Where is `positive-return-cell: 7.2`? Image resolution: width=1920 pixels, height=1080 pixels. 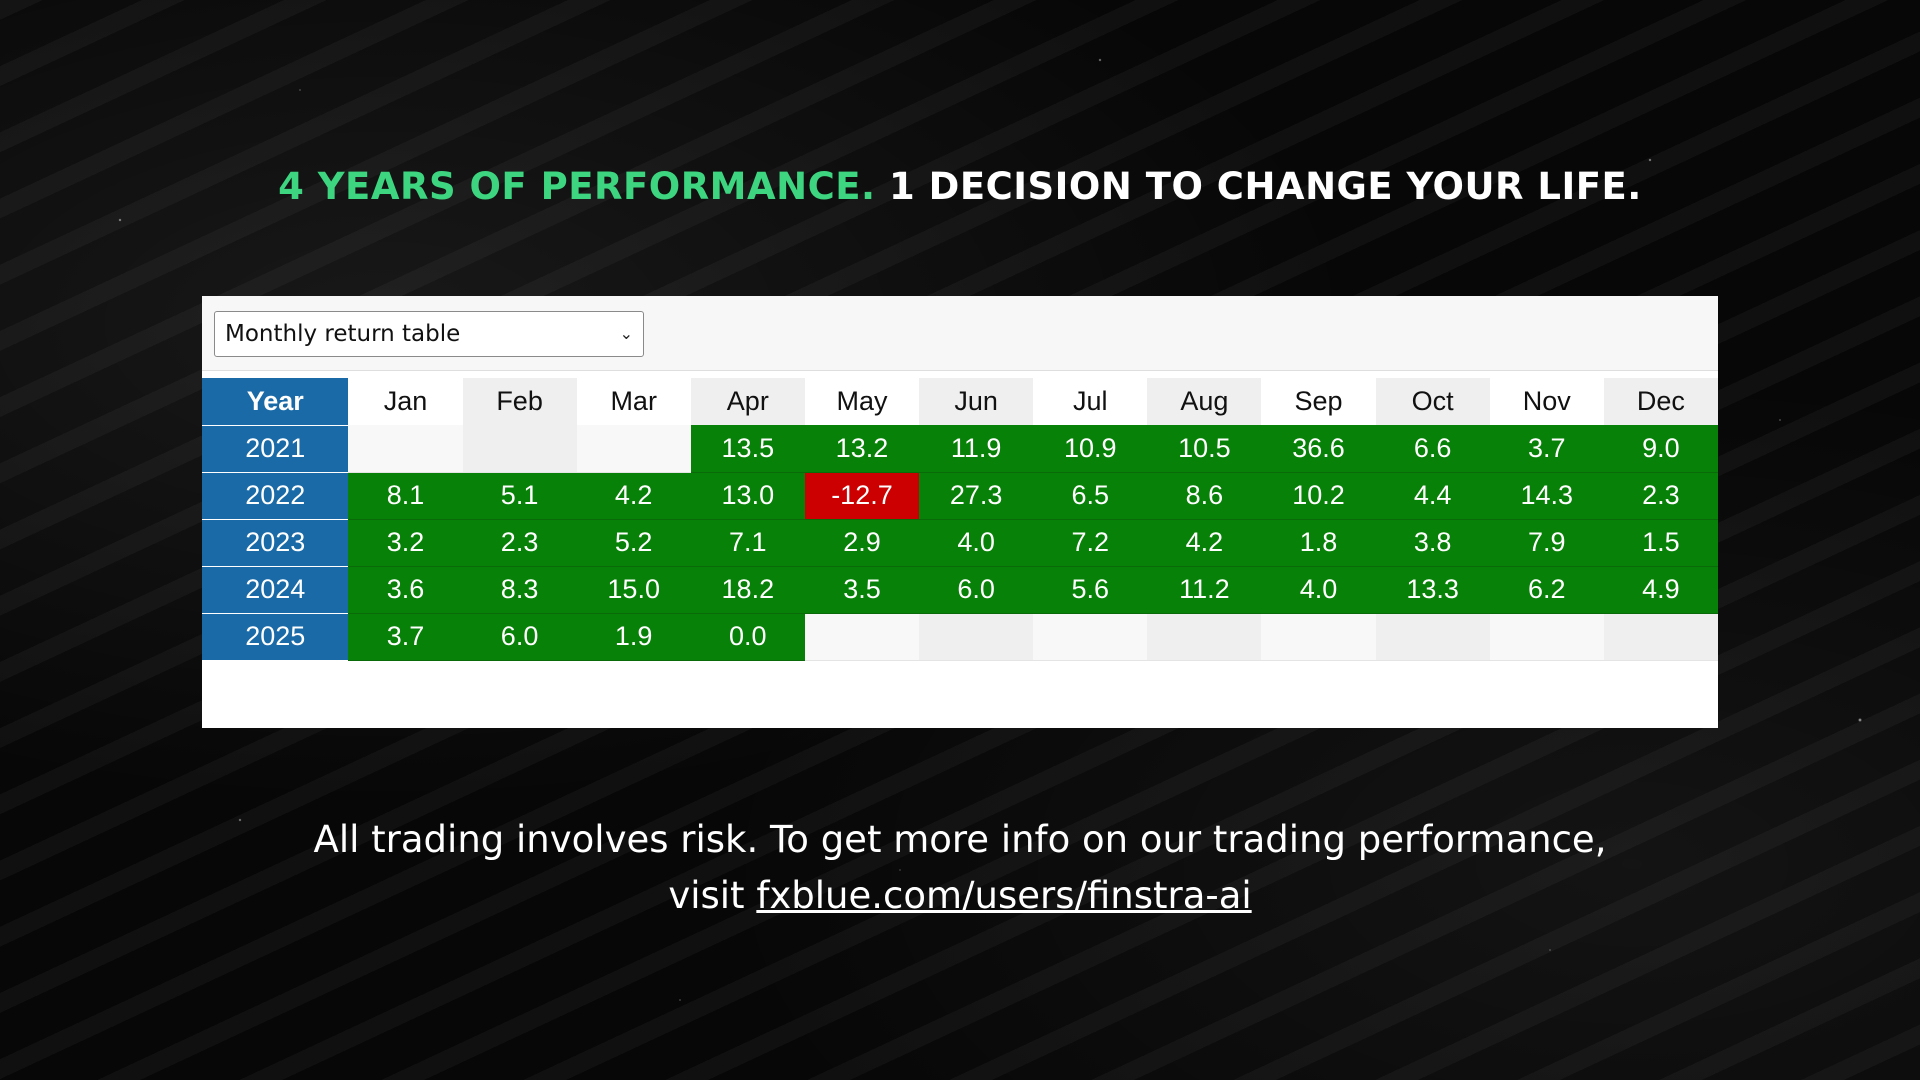
positive-return-cell: 7.2 is located at coordinates (1090, 543).